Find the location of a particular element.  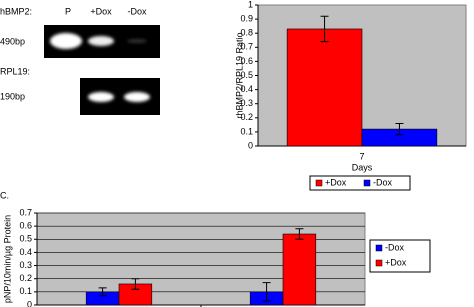

y-tick-label: 0.9 is located at coordinates (246, 18).